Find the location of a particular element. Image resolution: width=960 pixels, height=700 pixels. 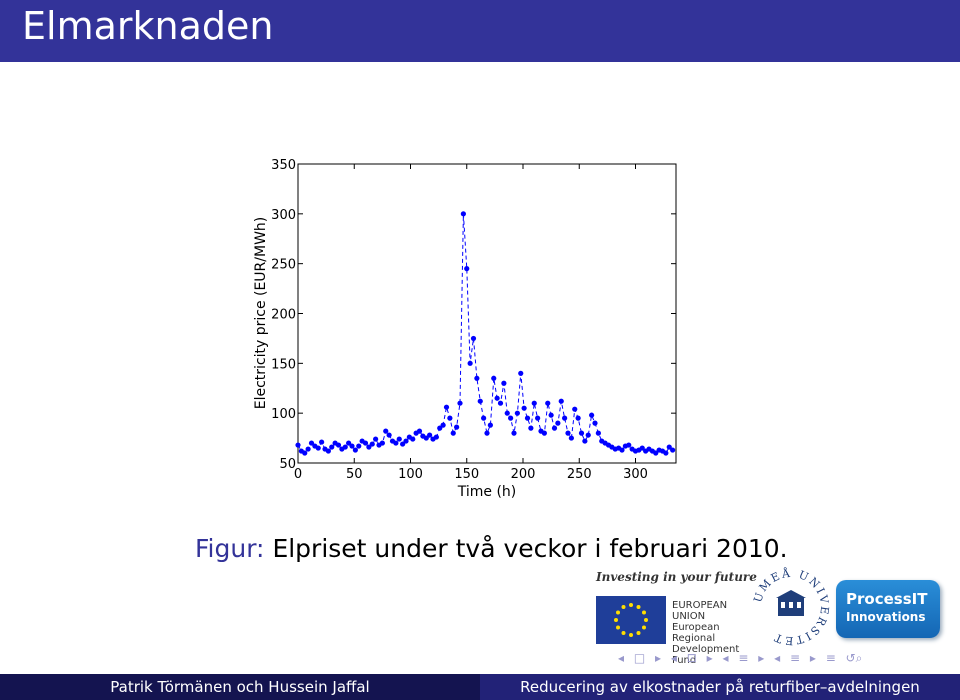

y-axis-label: Electricity price (EUR/MWh) is located at coordinates (261, 313).